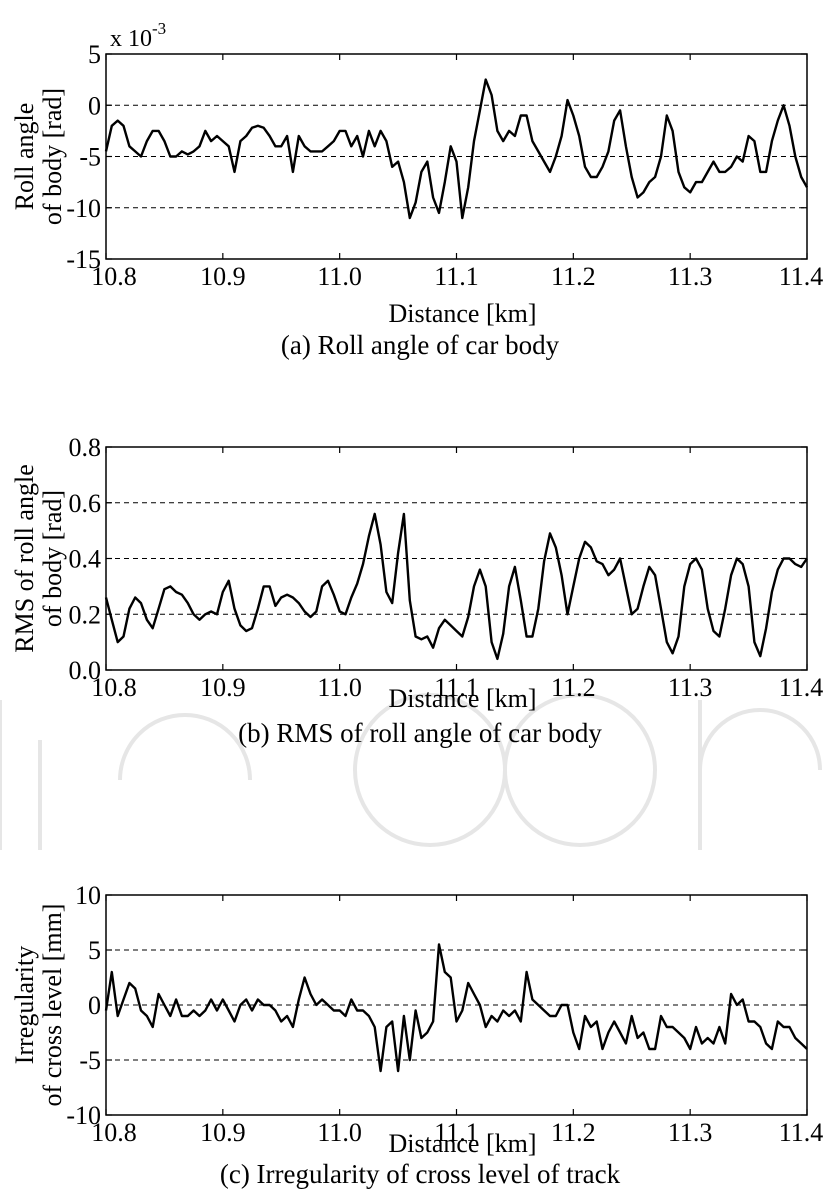  Describe the element at coordinates (52, 1005) in the screenshot. I see `y-axis-label: of cross level [mm]` at that location.